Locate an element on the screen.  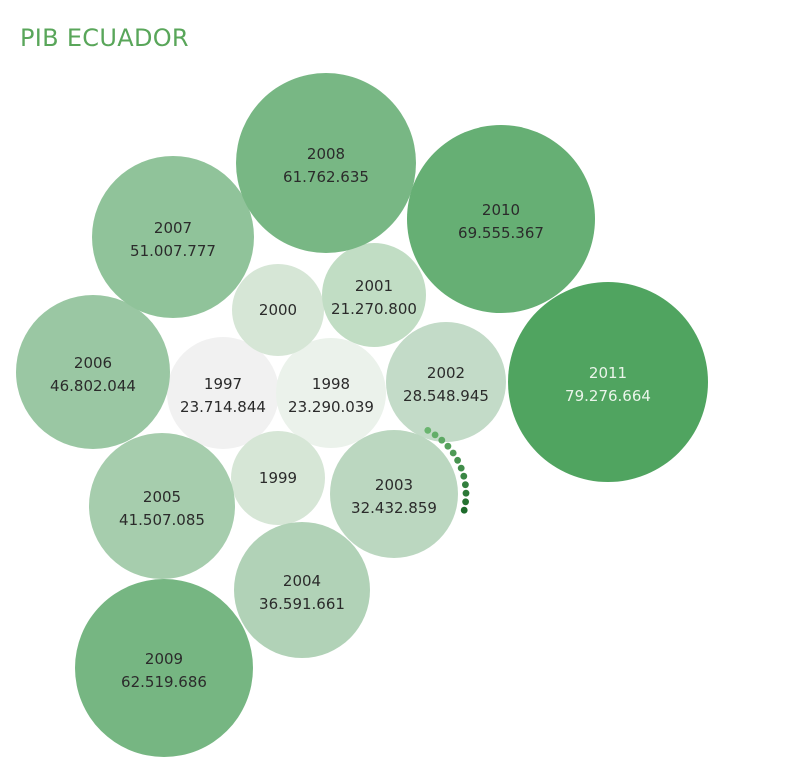
bubble-2011: 2011 79.276.664 is located at coordinates (608, 382).